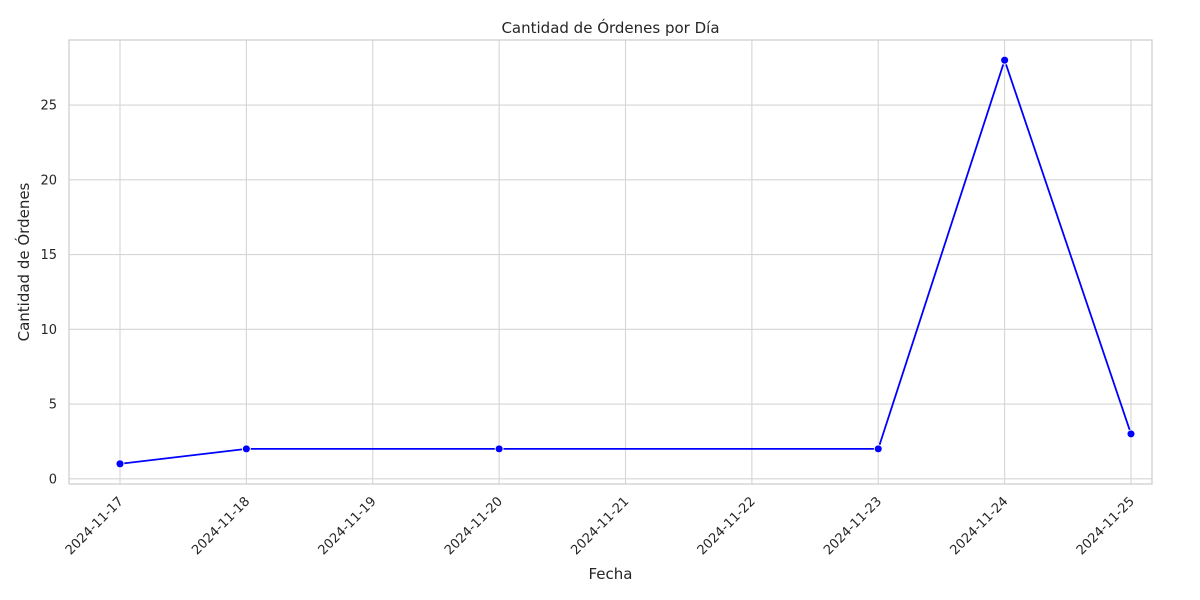  Describe the element at coordinates (853, 526) in the screenshot. I see `x-tick-label: 2024-11-23` at that location.